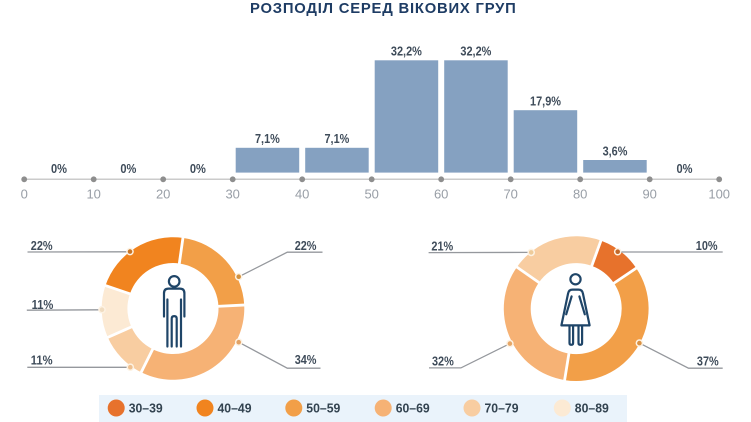  I want to click on svg-text: 90, so click(649, 193).